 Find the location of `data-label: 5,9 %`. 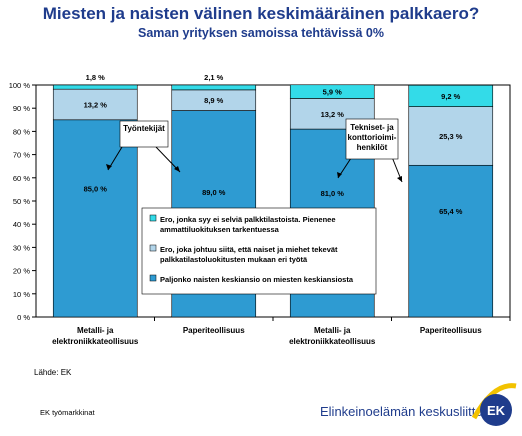

data-label: 5,9 % is located at coordinates (333, 92).